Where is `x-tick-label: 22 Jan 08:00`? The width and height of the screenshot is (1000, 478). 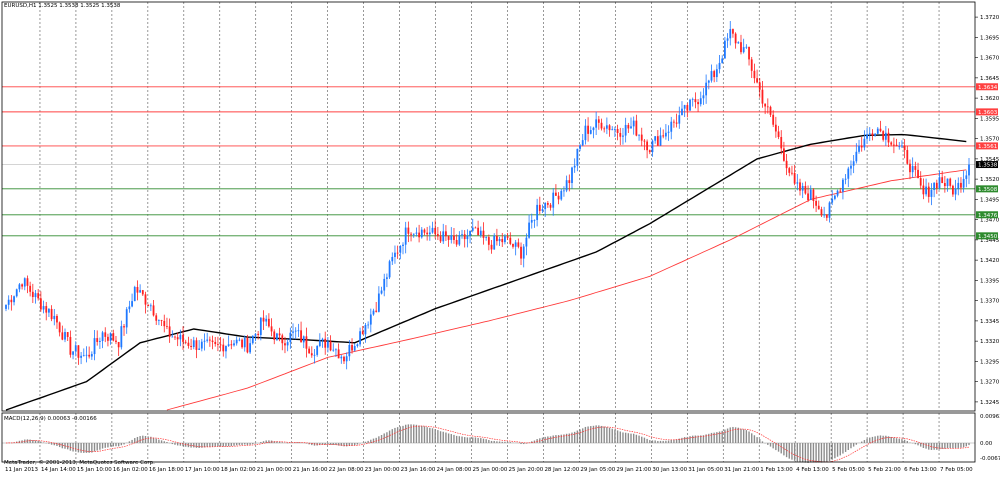 x-tick-label: 22 Jan 08:00 is located at coordinates (346, 470).